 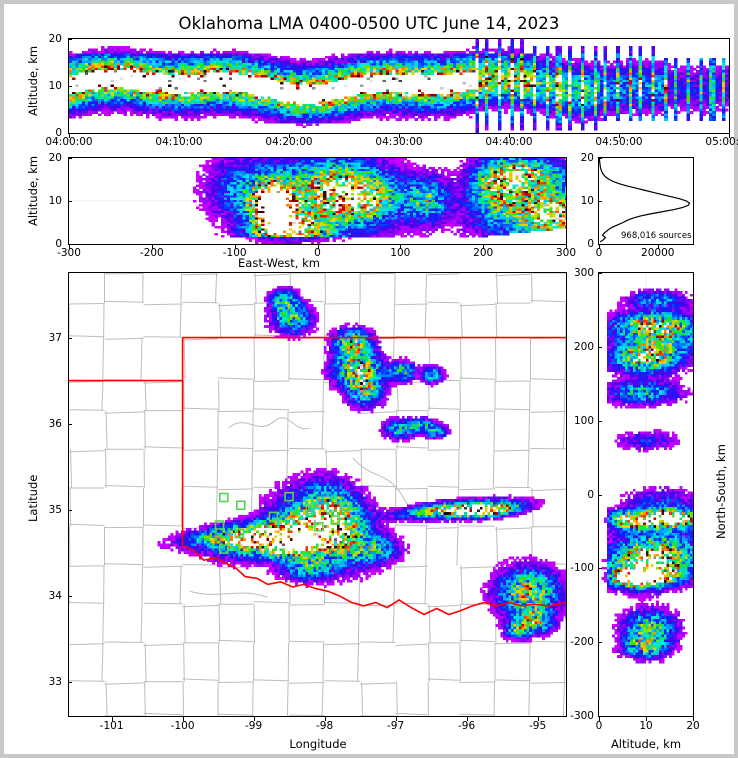 I want to click on tick-label: -96, so click(x=467, y=726).